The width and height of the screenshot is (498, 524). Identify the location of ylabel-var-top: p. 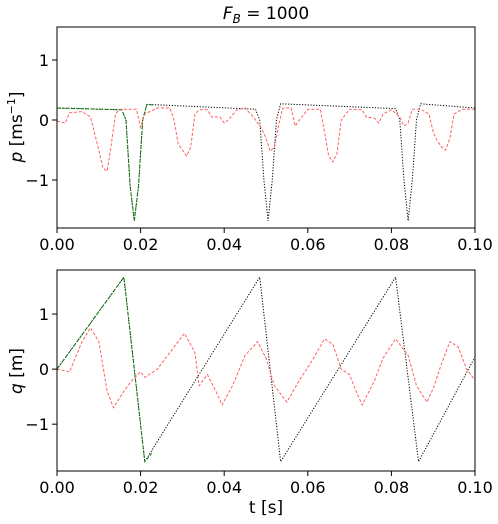
(17, 158).